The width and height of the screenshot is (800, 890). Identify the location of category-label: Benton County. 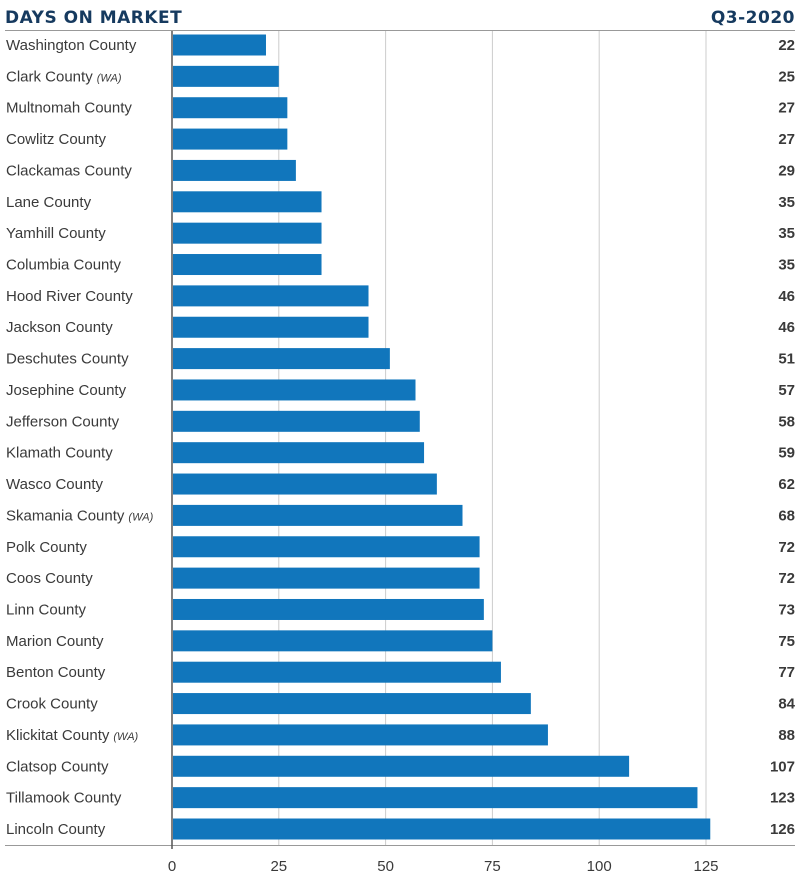
(56, 672).